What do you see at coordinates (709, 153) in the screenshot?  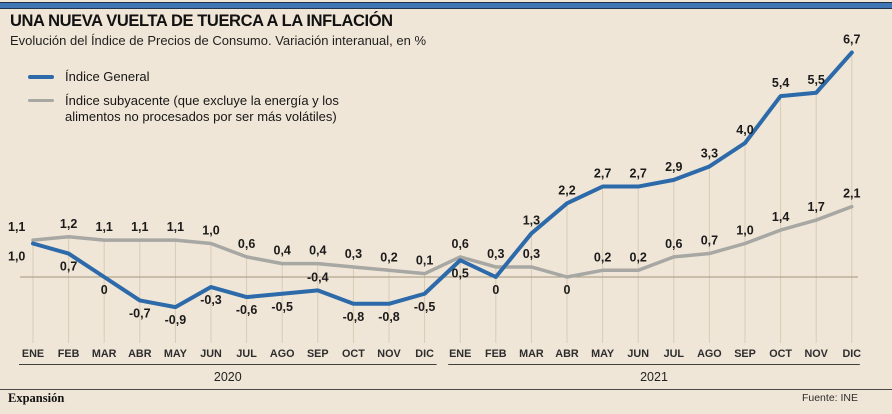 I see `data-label: 3,3` at bounding box center [709, 153].